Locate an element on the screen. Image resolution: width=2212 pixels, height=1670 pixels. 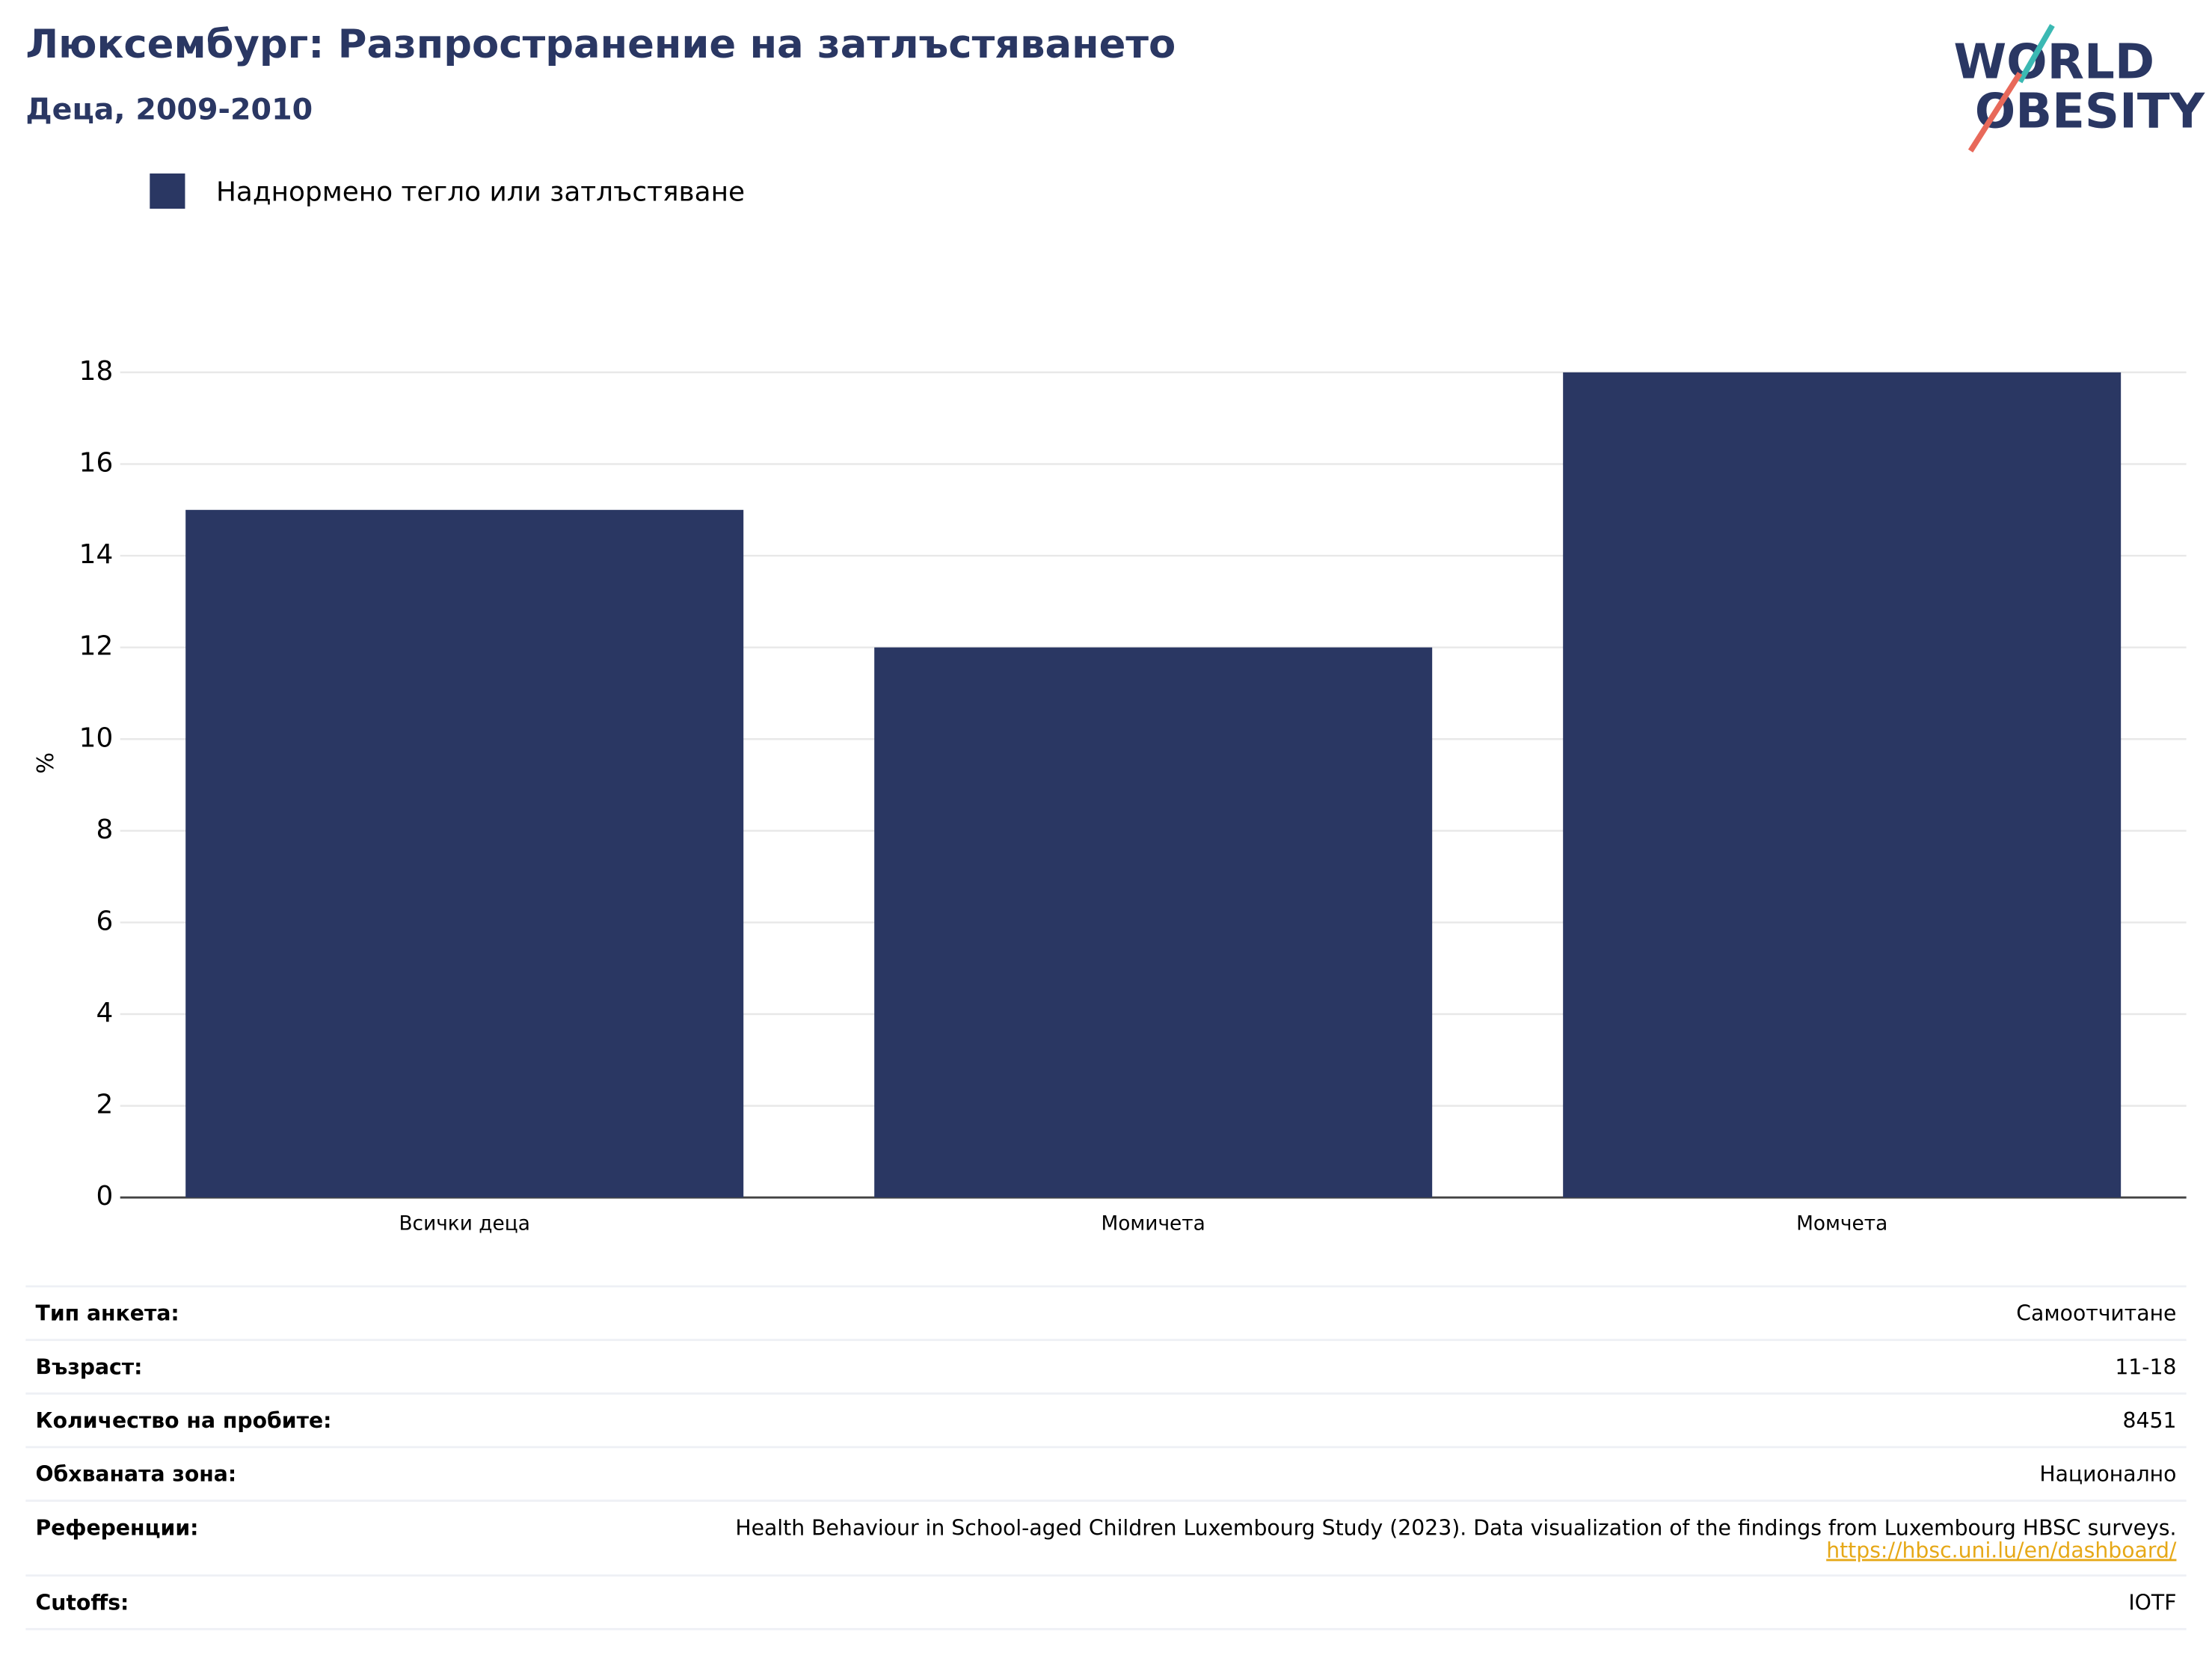
y-tick-label: 16 is located at coordinates (96, 462).